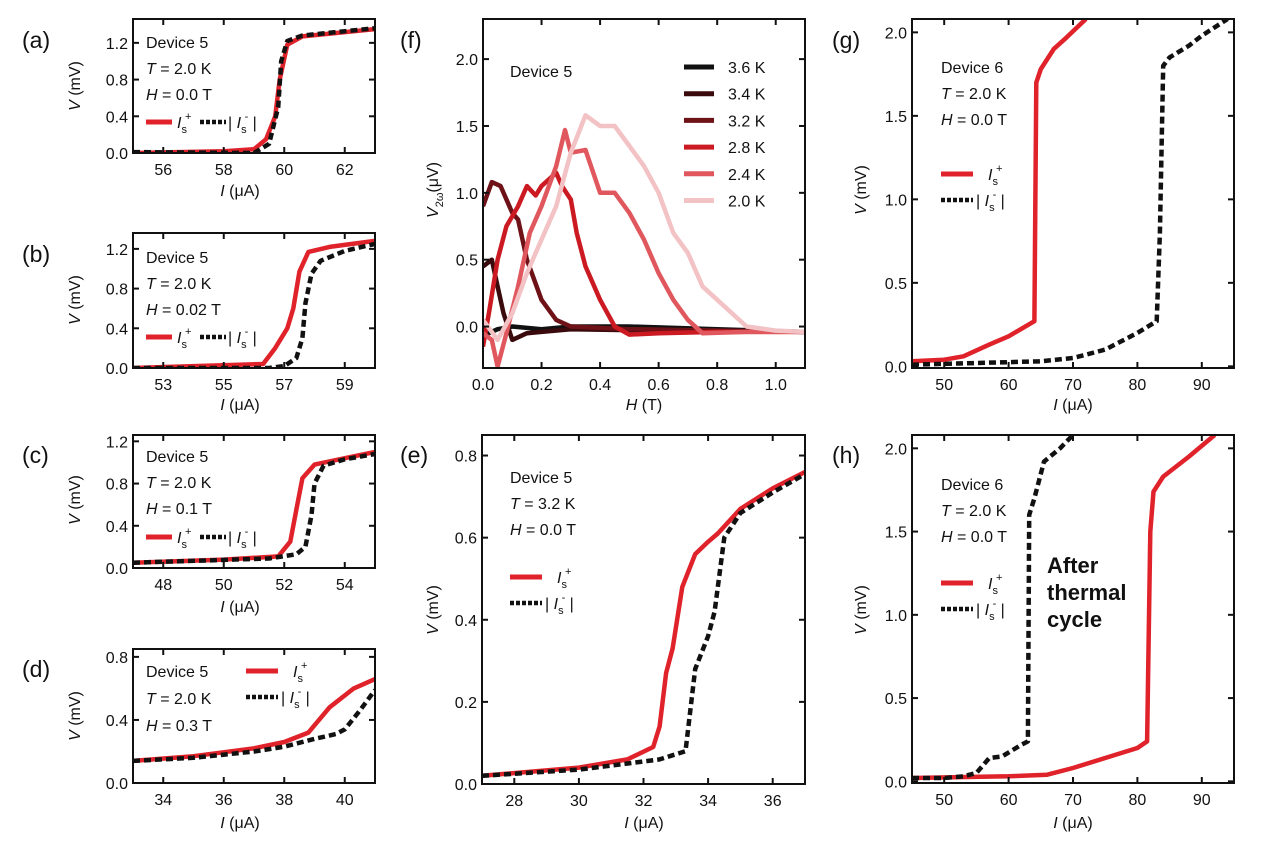 This screenshot has height=845, width=1268. What do you see at coordinates (345, 170) in the screenshot?
I see `x-tick-label: 62` at bounding box center [345, 170].